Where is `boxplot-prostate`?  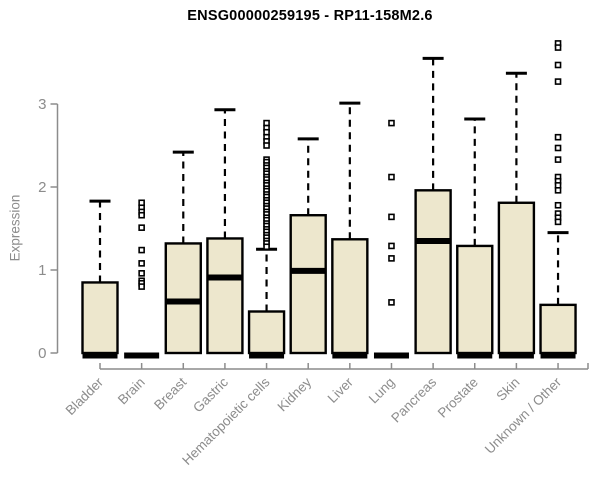
boxplot-prostate is located at coordinates (475, 238).